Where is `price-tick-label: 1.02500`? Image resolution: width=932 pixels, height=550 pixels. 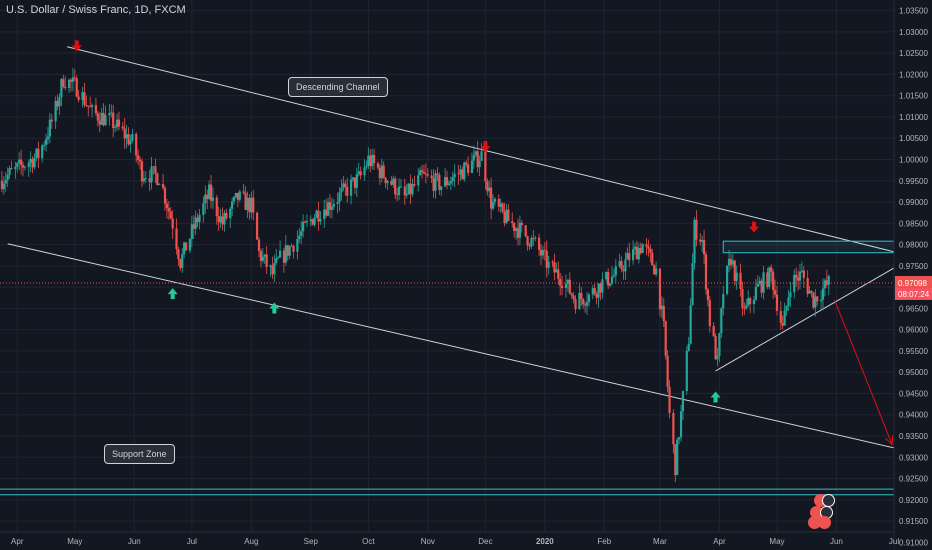
price-tick-label: 1.02500 is located at coordinates (913, 53).